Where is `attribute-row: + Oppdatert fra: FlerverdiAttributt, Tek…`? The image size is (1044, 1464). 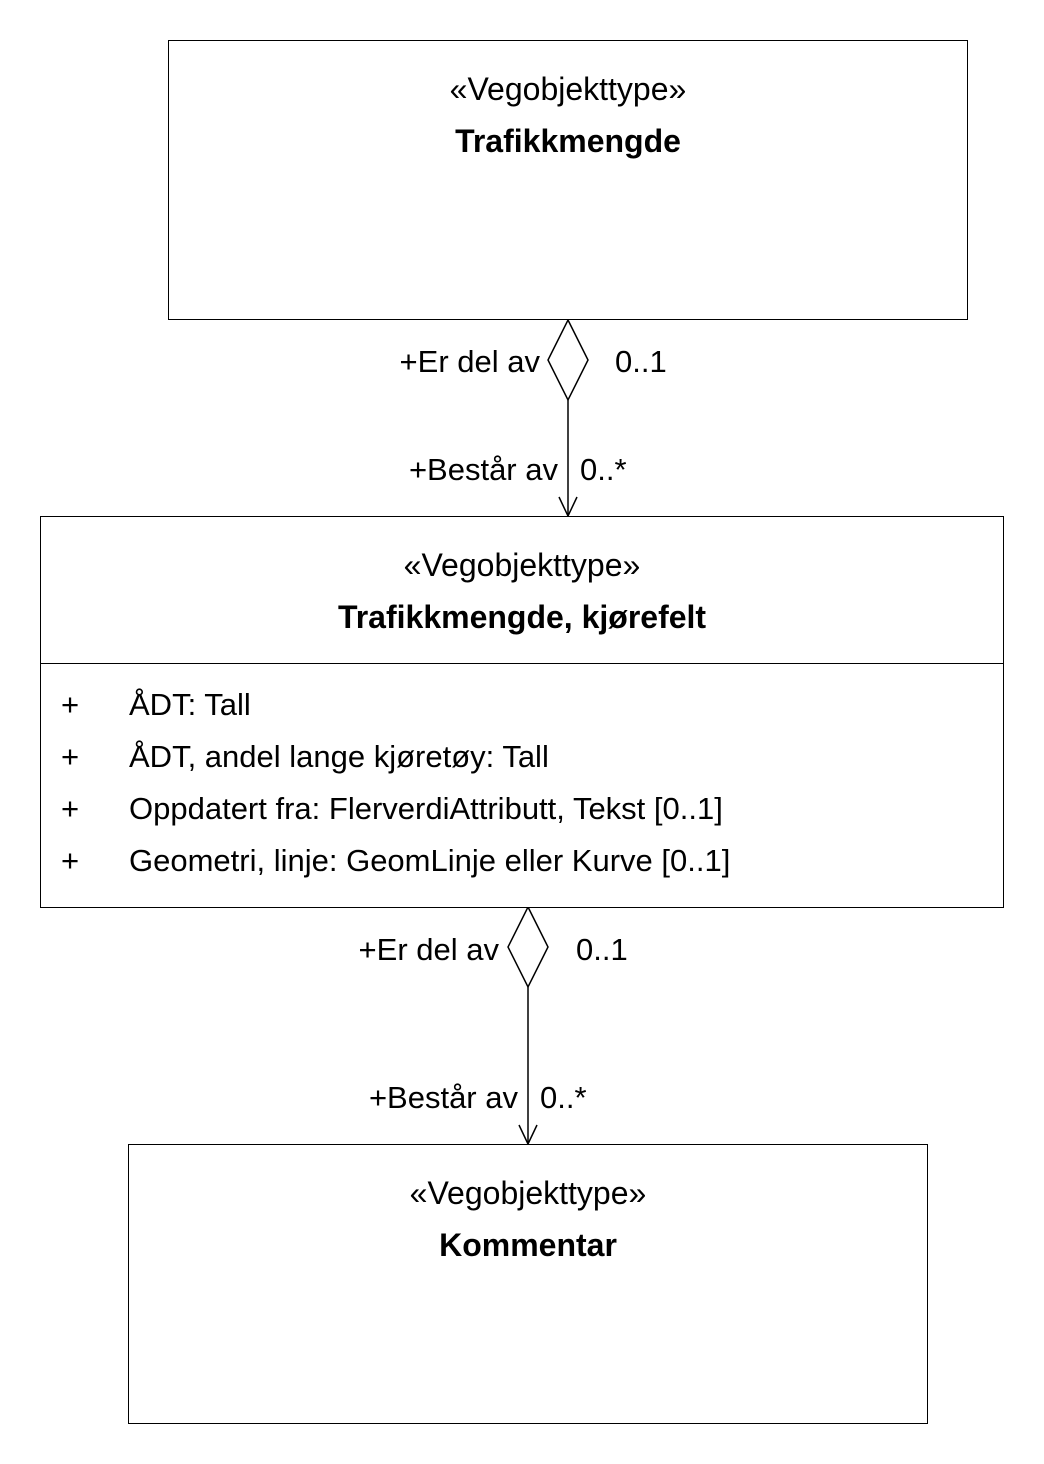 attribute-row: + Oppdatert fra: FlerverdiAttributt, Tek… is located at coordinates (522, 811).